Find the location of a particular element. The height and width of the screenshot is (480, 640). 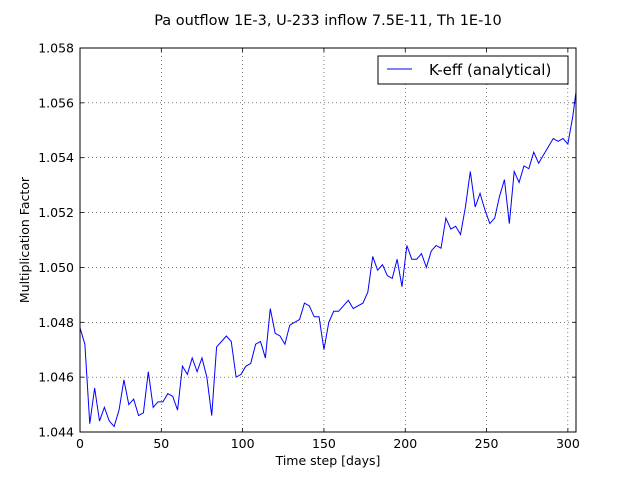

x-tick-label: 100 is located at coordinates (243, 443).